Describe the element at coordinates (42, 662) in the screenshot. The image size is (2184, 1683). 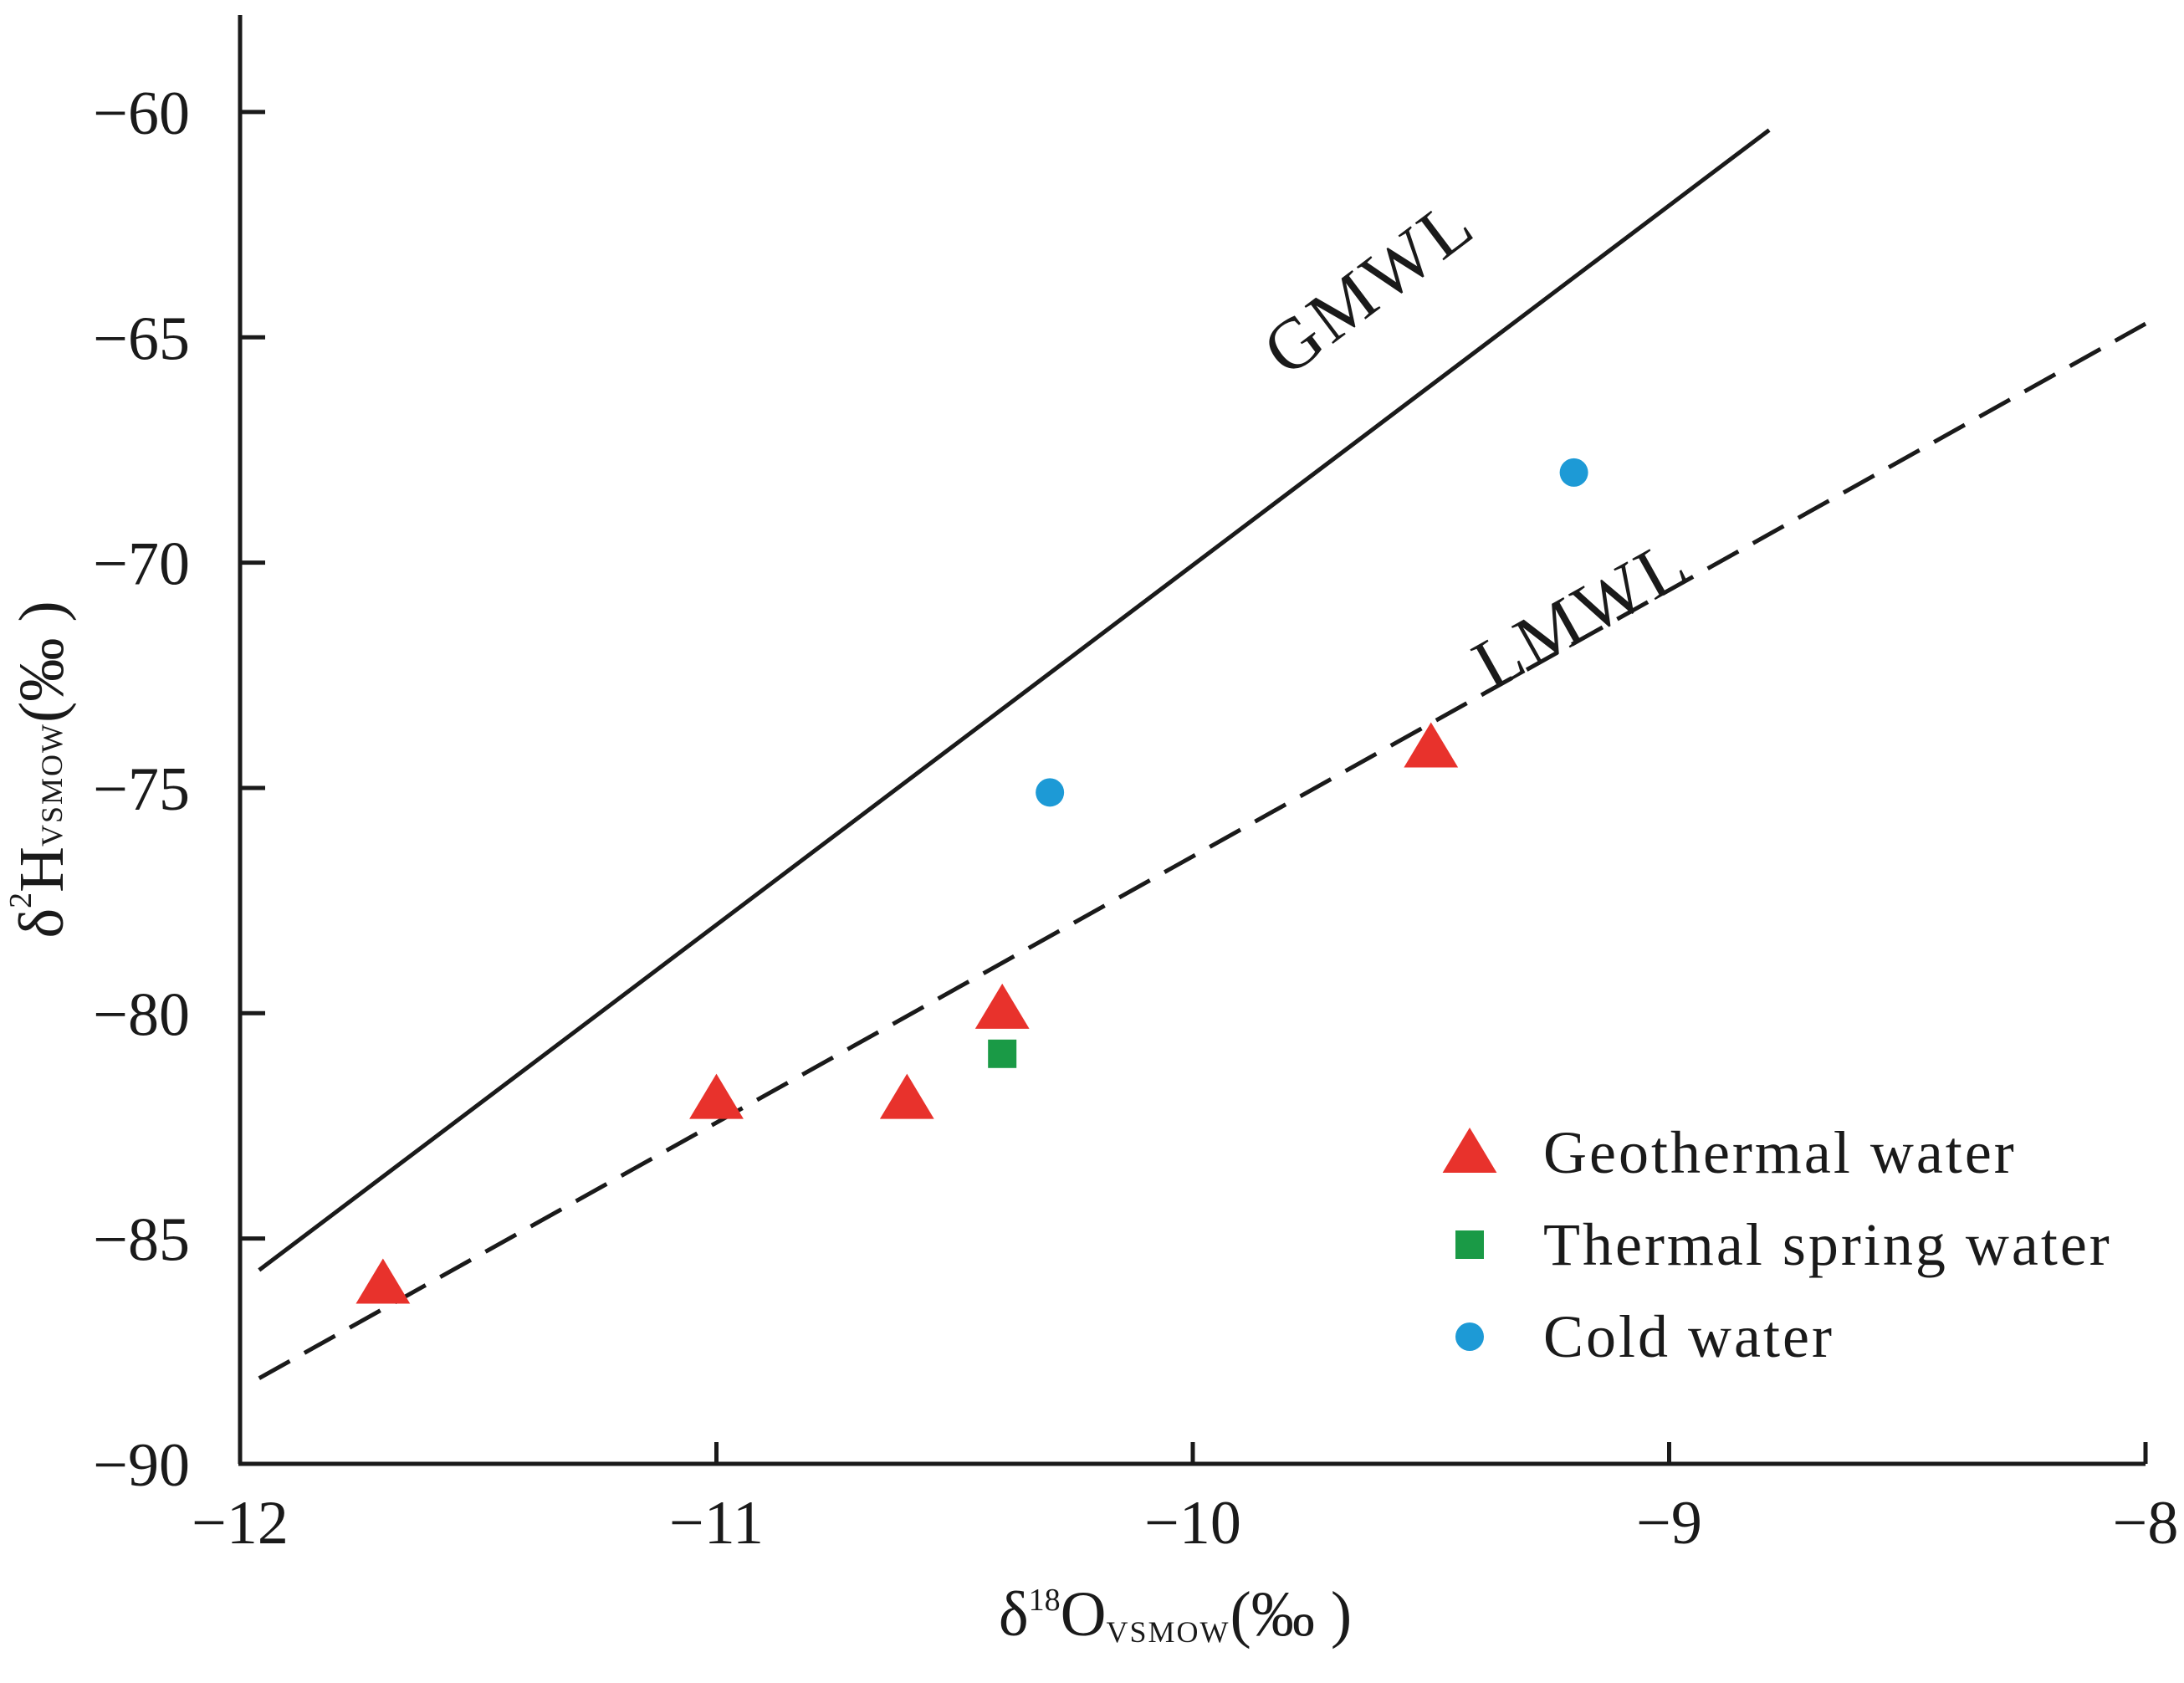
I see `y-title-unit: (‰ )` at that location.